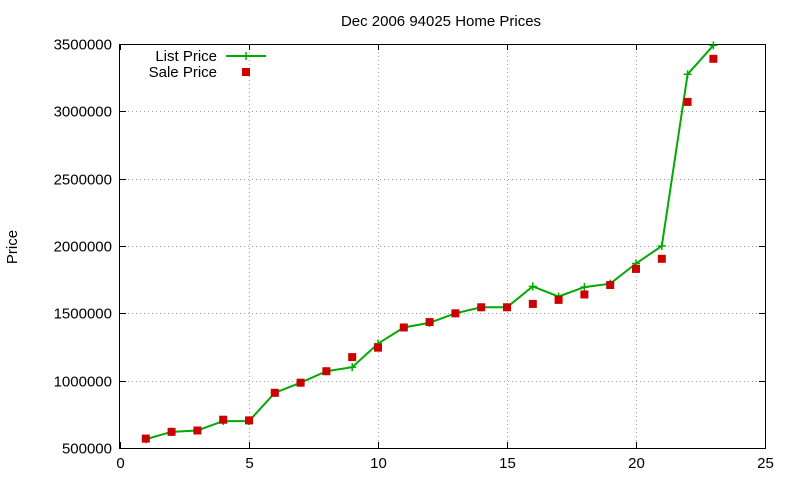 Image resolution: width=800 pixels, height=480 pixels. Describe the element at coordinates (246, 56) in the screenshot. I see `legend-plus-marker` at that location.